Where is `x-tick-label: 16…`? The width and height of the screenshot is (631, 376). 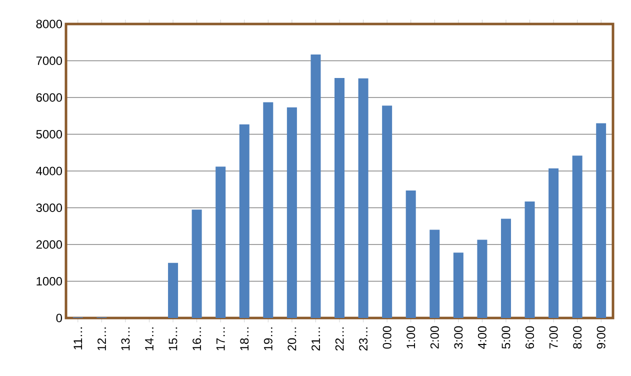 x-tick-label: 16… is located at coordinates (197, 338).